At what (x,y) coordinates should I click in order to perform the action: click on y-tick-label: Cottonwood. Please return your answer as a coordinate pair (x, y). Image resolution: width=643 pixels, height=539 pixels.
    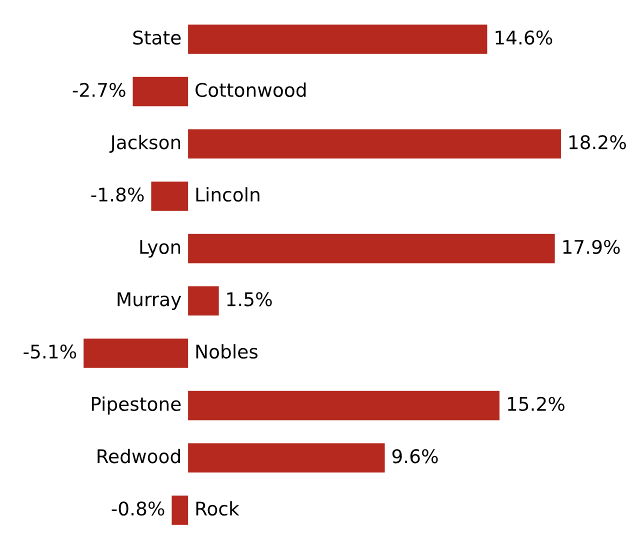
    Looking at the image, I should click on (251, 90).